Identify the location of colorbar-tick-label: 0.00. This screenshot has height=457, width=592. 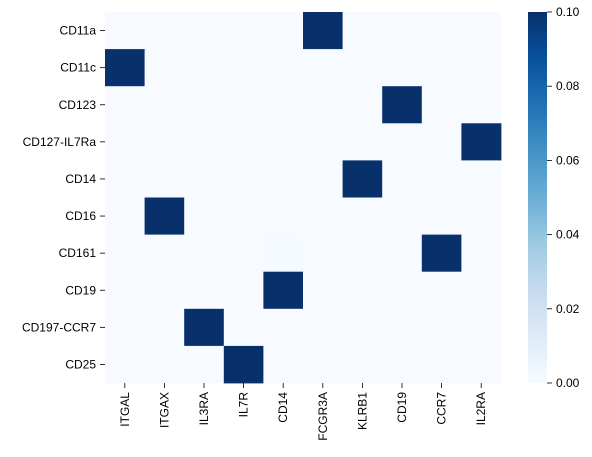
(568, 383).